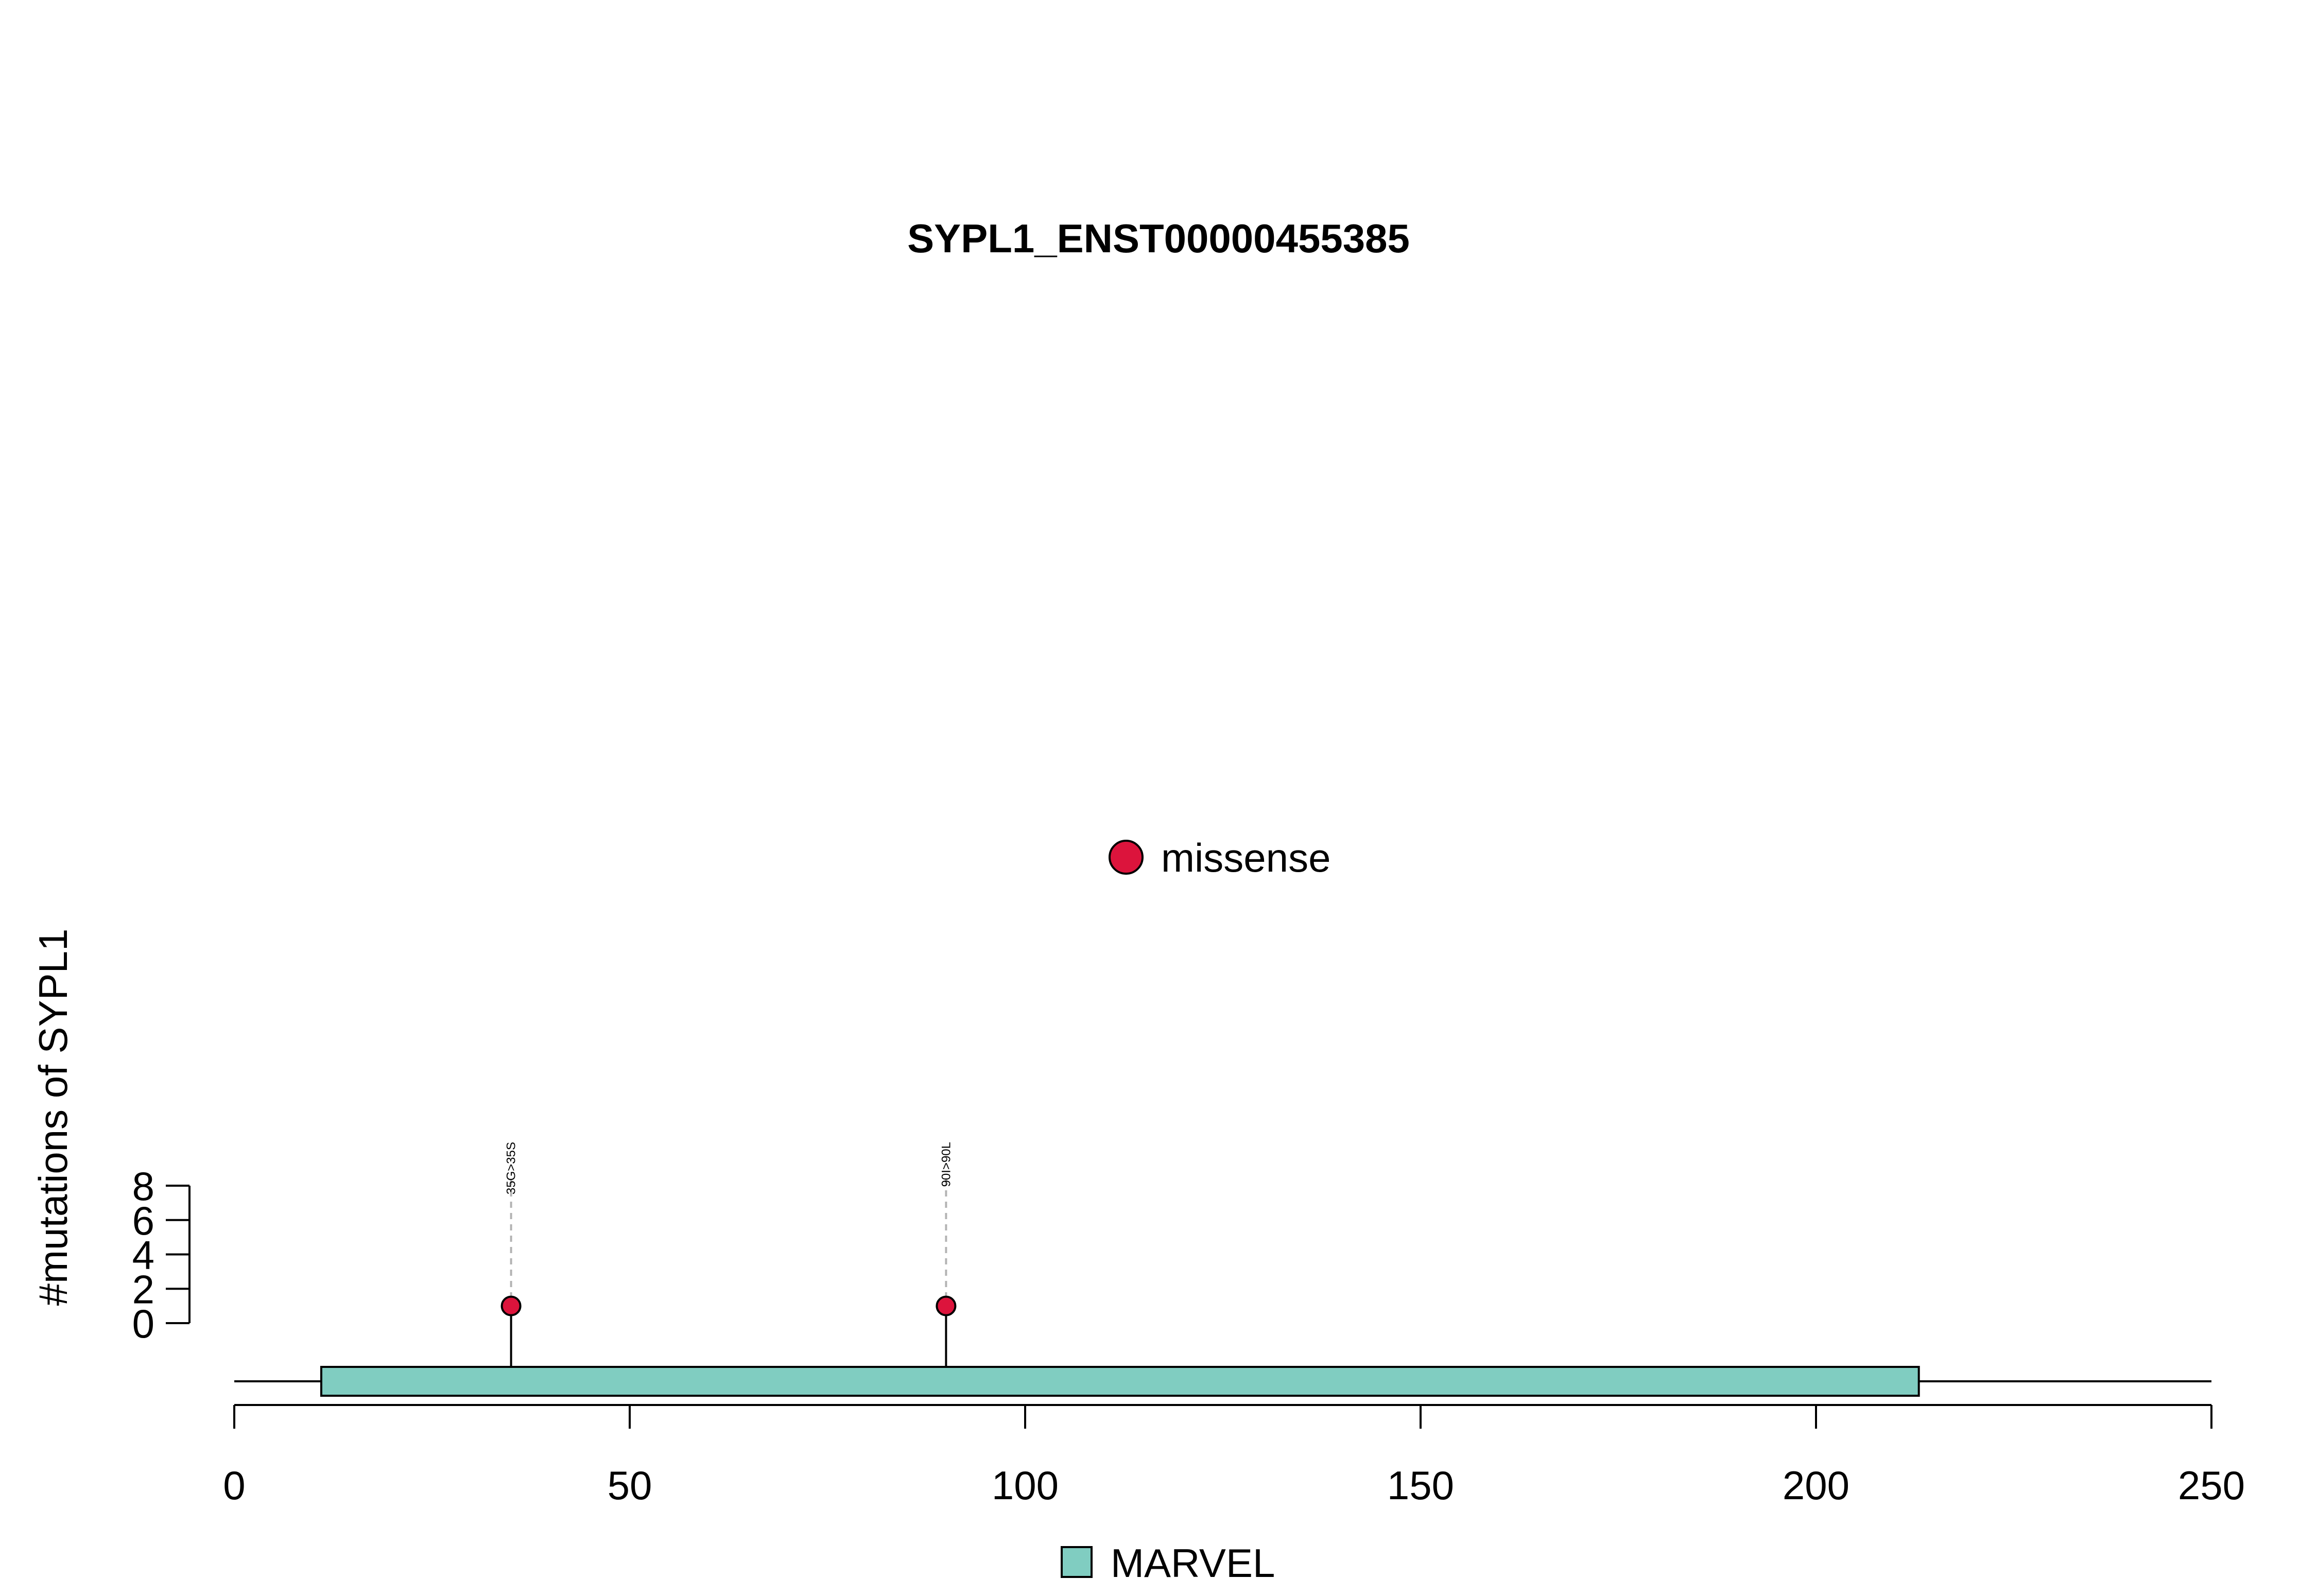 Image resolution: width=2317 pixels, height=1596 pixels. Describe the element at coordinates (143, 1186) in the screenshot. I see `y-tick-label: 8` at that location.